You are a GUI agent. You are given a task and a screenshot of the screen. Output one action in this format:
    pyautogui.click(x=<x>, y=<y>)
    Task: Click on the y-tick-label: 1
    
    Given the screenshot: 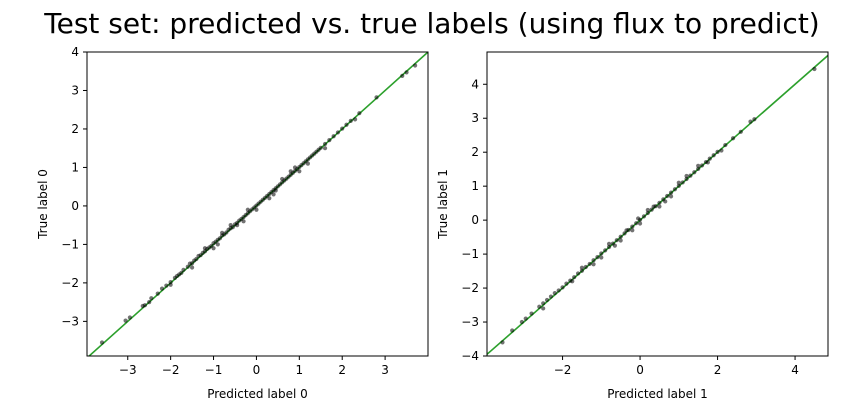 What is the action you would take?
    pyautogui.click(x=75, y=167)
    